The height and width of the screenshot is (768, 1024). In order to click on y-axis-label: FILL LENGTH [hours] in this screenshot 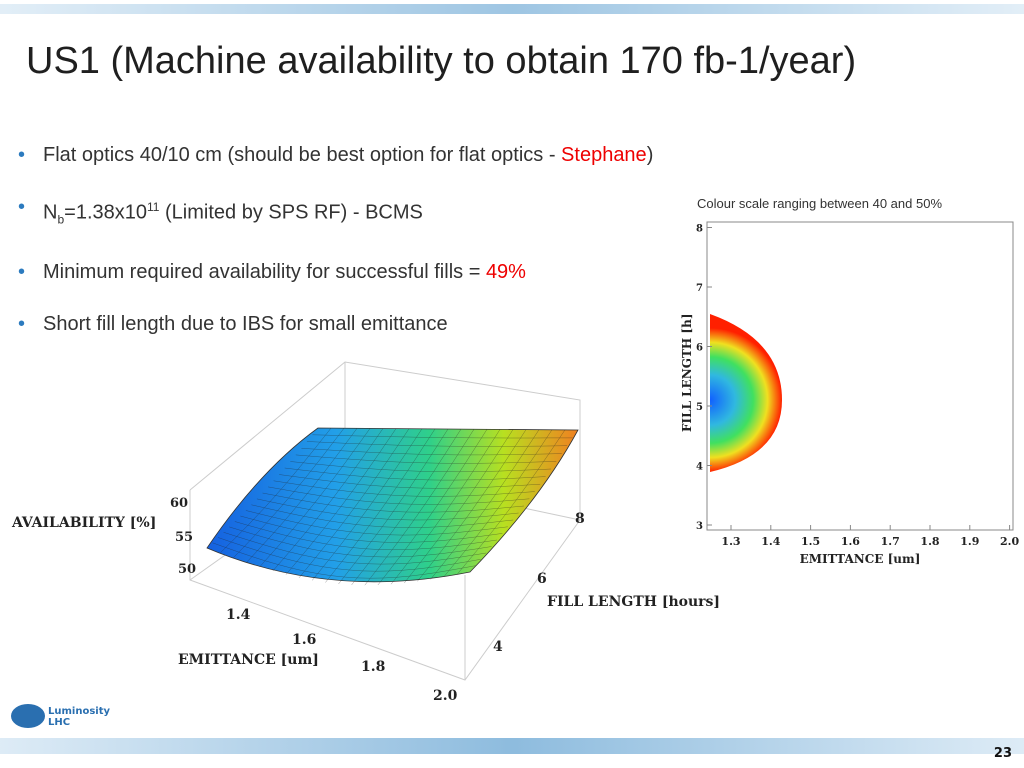, I will do `click(633, 602)`.